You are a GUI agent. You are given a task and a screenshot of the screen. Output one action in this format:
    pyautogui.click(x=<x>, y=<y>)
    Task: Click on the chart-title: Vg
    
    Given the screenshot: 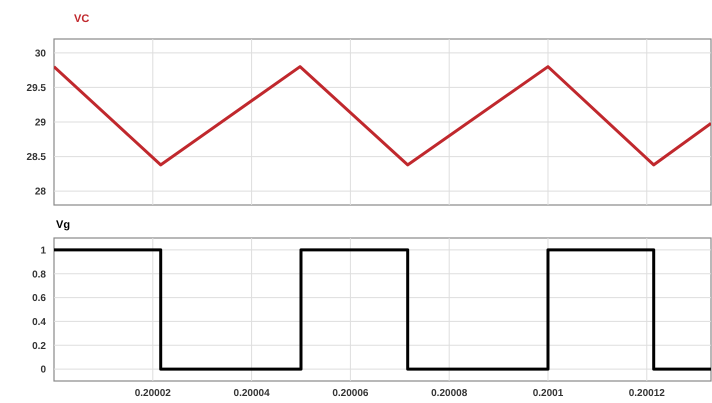 What is the action you would take?
    pyautogui.click(x=63, y=225)
    